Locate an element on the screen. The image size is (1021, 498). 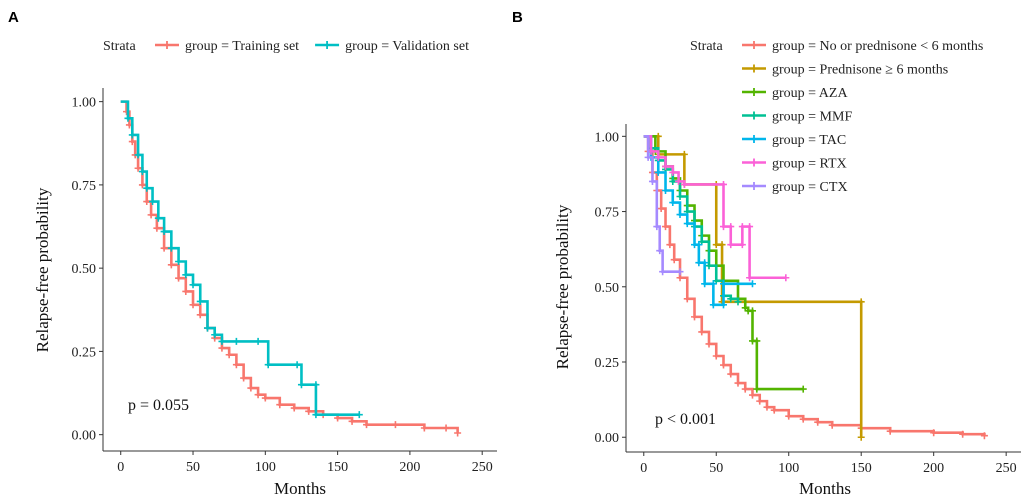
x-tick-label-b: 200 is located at coordinates (933, 468).